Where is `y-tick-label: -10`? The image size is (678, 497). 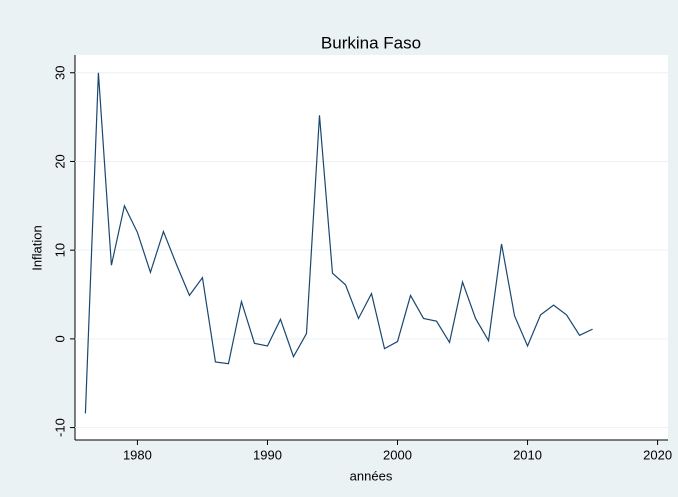 y-tick-label: -10 is located at coordinates (59, 427).